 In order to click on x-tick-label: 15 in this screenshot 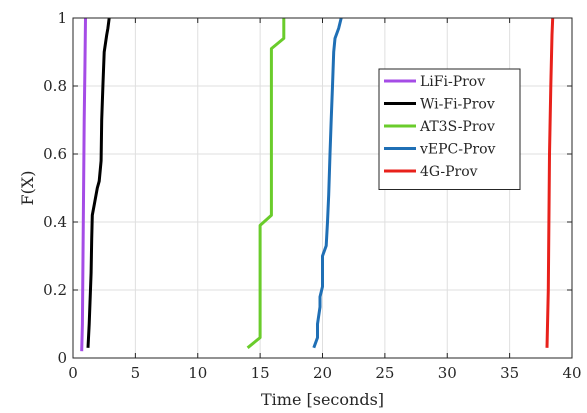, I will do `click(260, 373)`.